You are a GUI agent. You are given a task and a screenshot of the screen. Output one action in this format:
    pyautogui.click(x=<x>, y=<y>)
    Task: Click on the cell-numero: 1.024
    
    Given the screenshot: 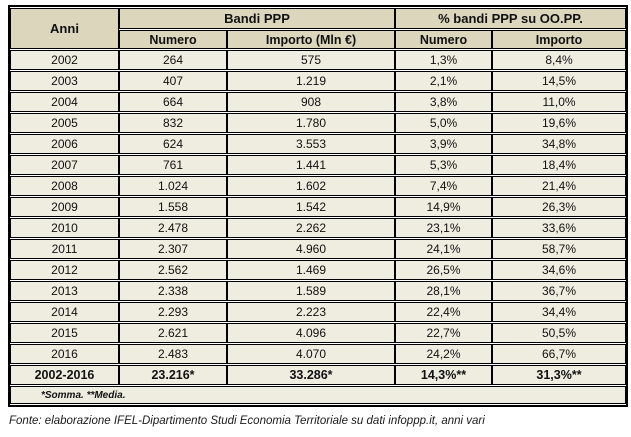 What is the action you would take?
    pyautogui.click(x=173, y=186)
    